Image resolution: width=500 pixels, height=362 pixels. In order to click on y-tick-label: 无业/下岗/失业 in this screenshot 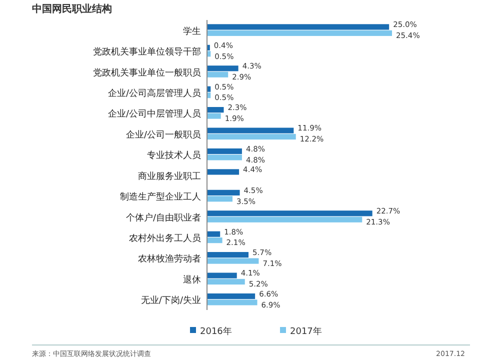, I will do `click(170, 300)`.